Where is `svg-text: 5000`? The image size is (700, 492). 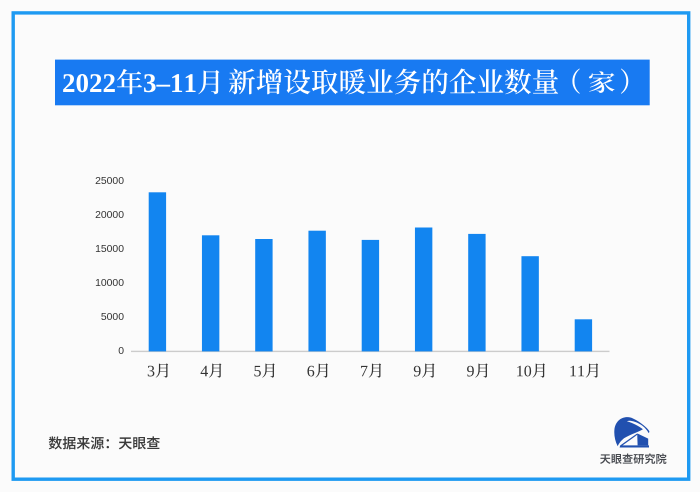 svg-text: 5000 is located at coordinates (112, 317).